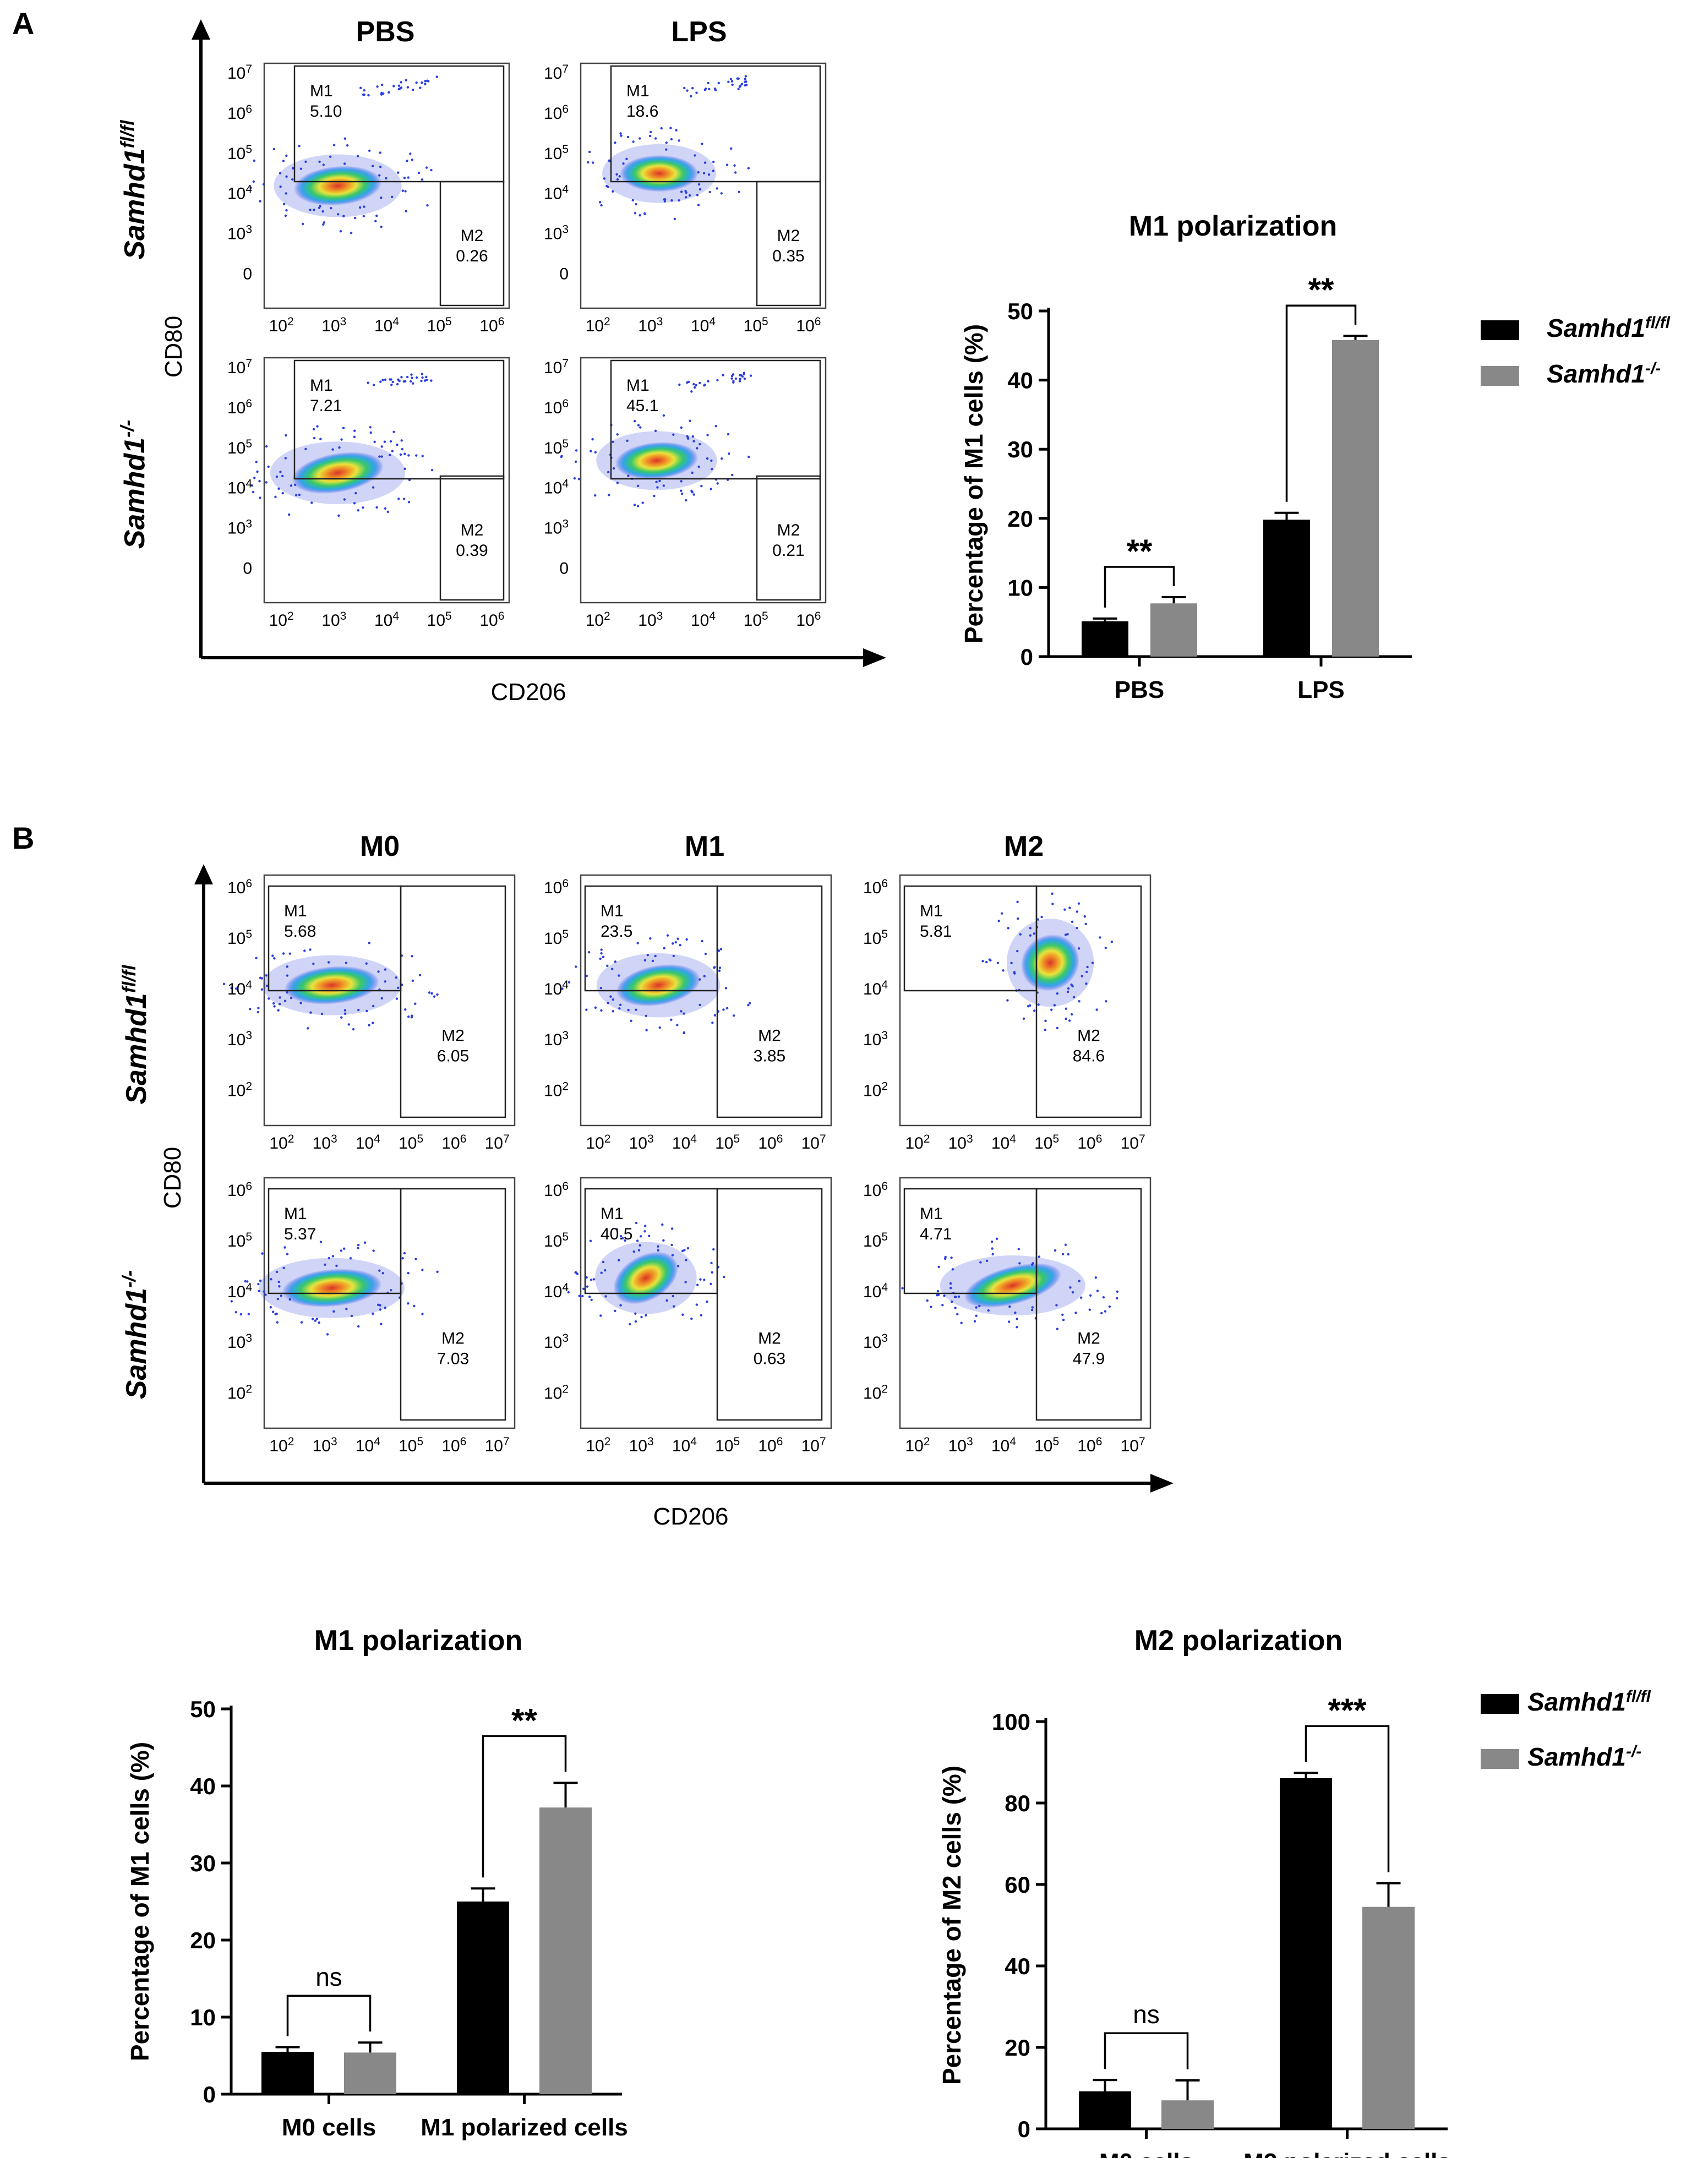 Image resolution: width=1708 pixels, height=2158 pixels. I want to click on bar-fl, so click(1105, 2110).